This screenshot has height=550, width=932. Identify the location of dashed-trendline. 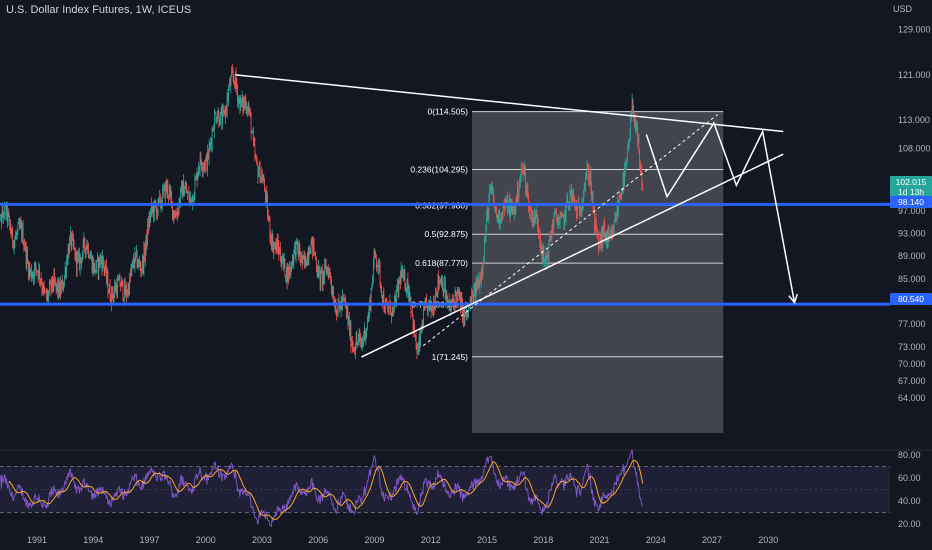
(570, 230).